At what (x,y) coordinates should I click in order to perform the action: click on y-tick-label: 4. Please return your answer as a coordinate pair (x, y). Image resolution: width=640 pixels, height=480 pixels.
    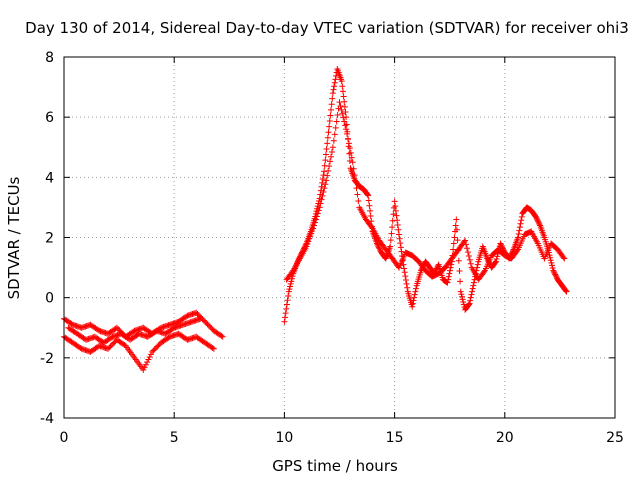
    Looking at the image, I should click on (49, 178).